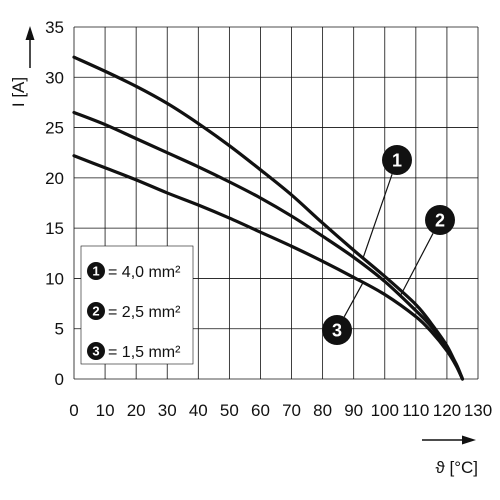  What do you see at coordinates (54, 228) in the screenshot?
I see `y-tick-label: 15` at bounding box center [54, 228].